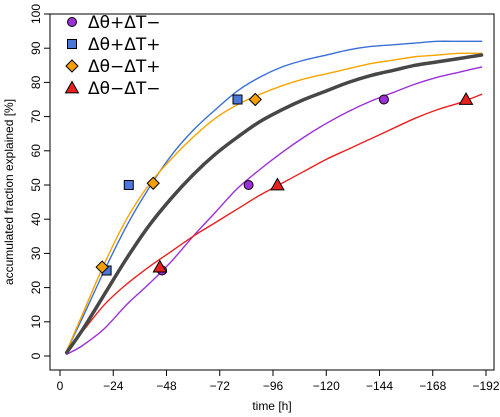  I want to click on x-axis: 0 −24 −48 −72 −96 −120 −144 −168 −192, so click(278, 381).